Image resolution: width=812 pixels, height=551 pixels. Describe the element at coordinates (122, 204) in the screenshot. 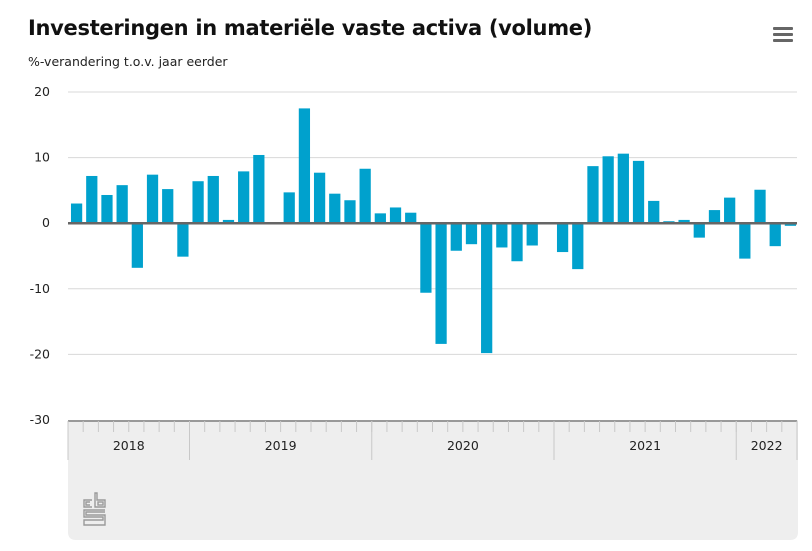

I see `bar: 2018 aug: 5.8` at that location.